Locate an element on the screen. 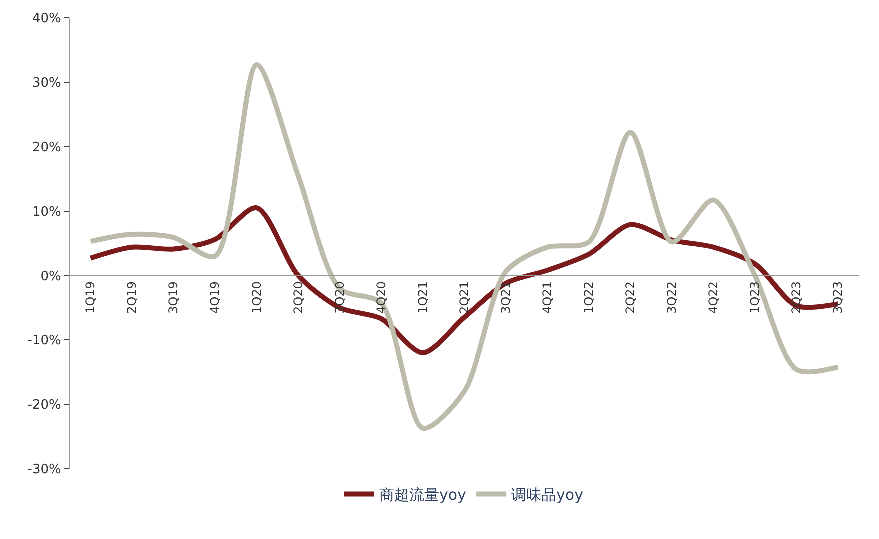  y-tick-label: 0% is located at coordinates (51, 276).